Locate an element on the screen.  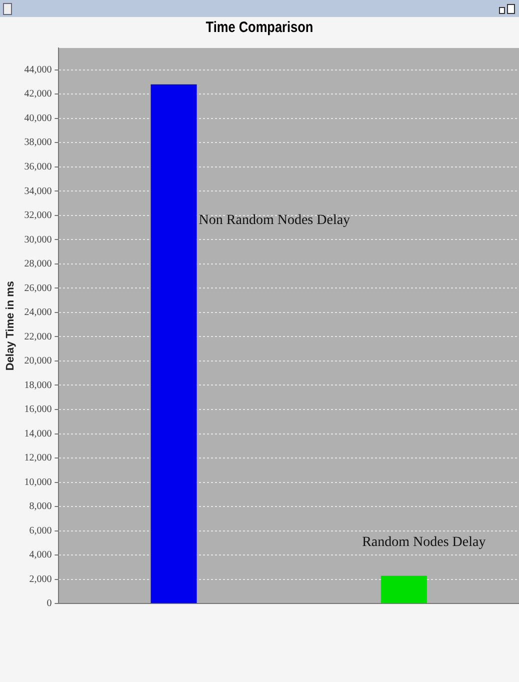
y-tick-label: 44,000 is located at coordinates (38, 70).